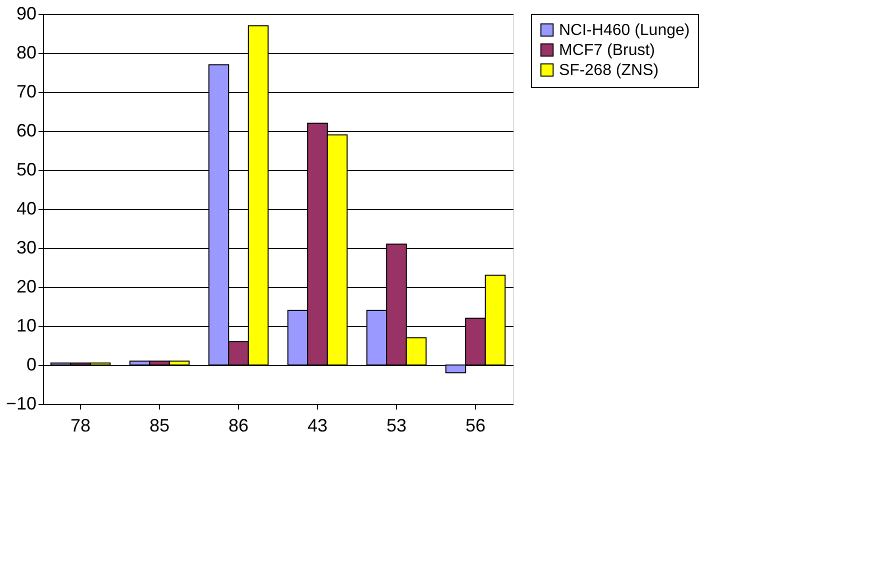 The image size is (890, 565). What do you see at coordinates (475, 426) in the screenshot?
I see `x-tick-label: 56` at bounding box center [475, 426].